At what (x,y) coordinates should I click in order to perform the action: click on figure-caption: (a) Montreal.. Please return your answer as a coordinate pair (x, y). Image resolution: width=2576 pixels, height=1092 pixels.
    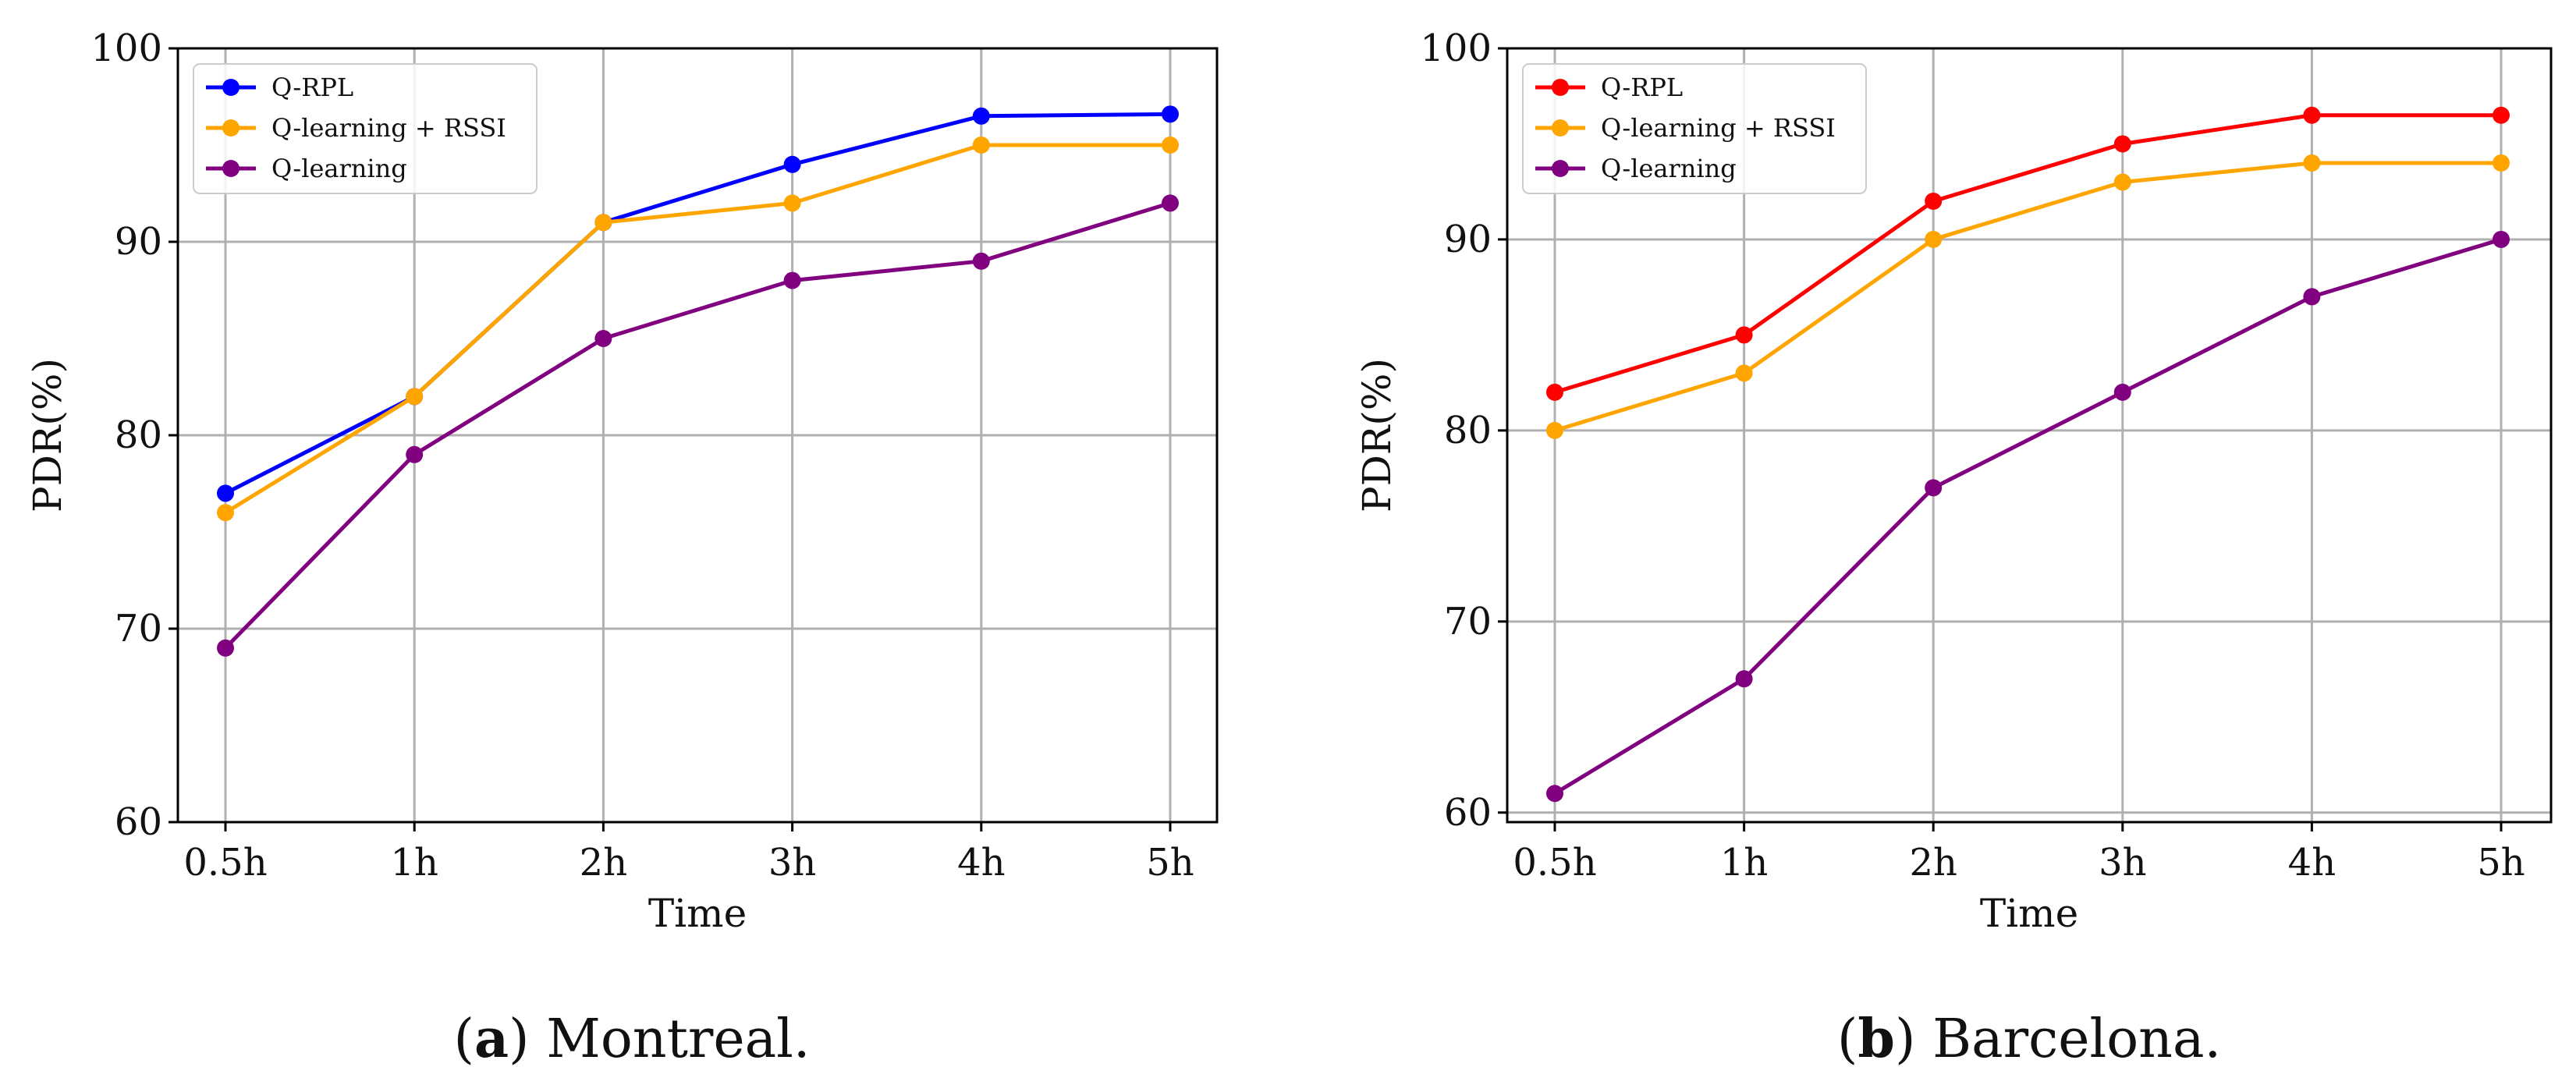
    Looking at the image, I should click on (631, 1039).